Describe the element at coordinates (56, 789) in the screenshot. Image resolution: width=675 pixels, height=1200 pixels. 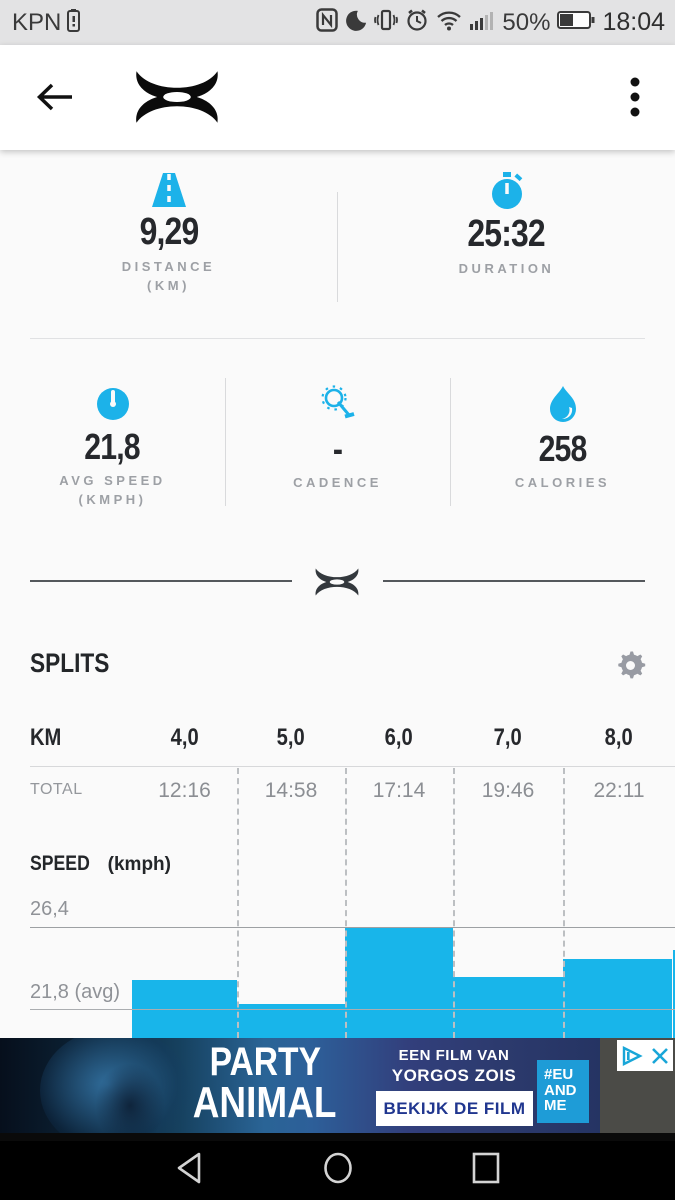
I see `total-row-label: TOTAL` at that location.